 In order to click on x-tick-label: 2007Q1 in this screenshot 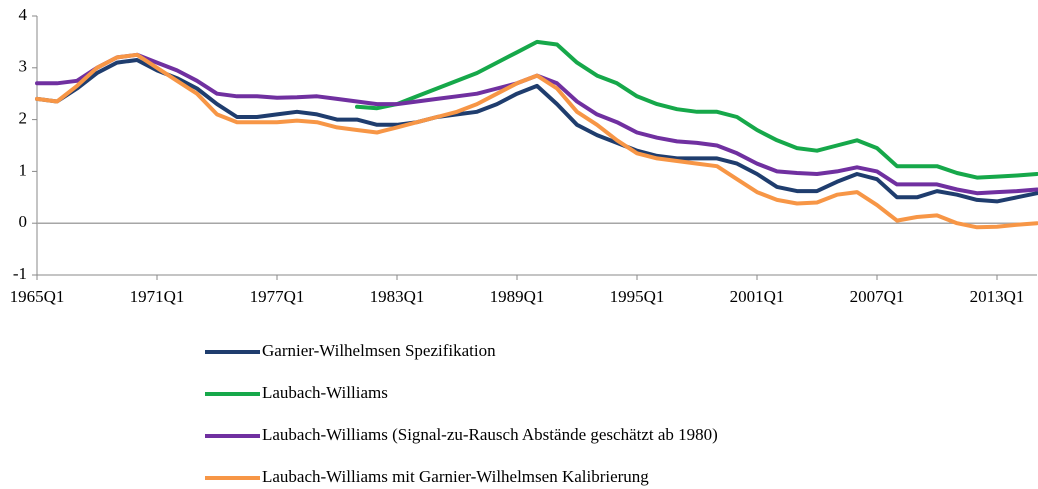, I will do `click(877, 296)`.